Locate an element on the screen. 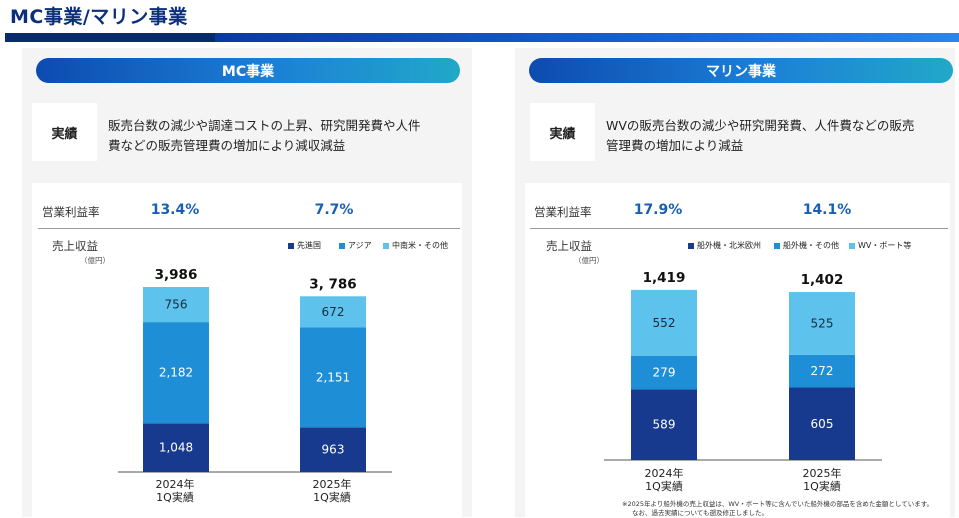 This screenshot has width=959, height=518. marine-bar-0-WV・ボート等 is located at coordinates (664, 323).